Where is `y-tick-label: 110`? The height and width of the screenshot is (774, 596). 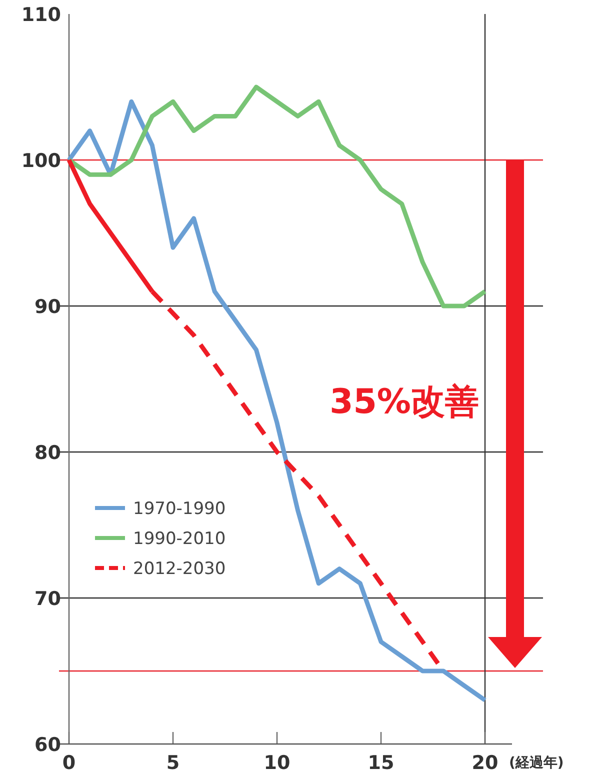 y-tick-label: 110 is located at coordinates (41, 15).